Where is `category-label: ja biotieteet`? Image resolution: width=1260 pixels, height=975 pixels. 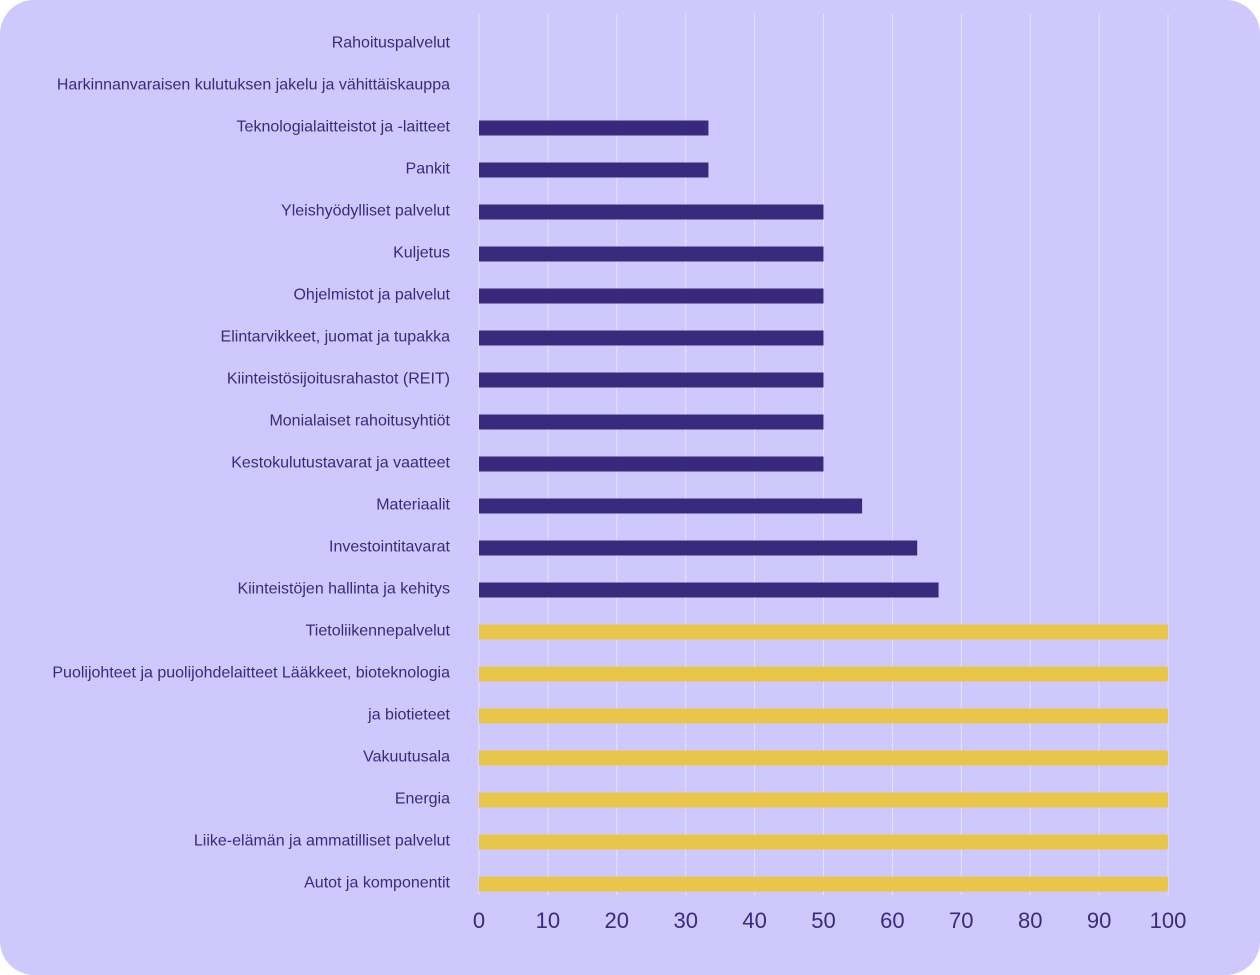
category-label: ja biotieteet is located at coordinates (408, 715).